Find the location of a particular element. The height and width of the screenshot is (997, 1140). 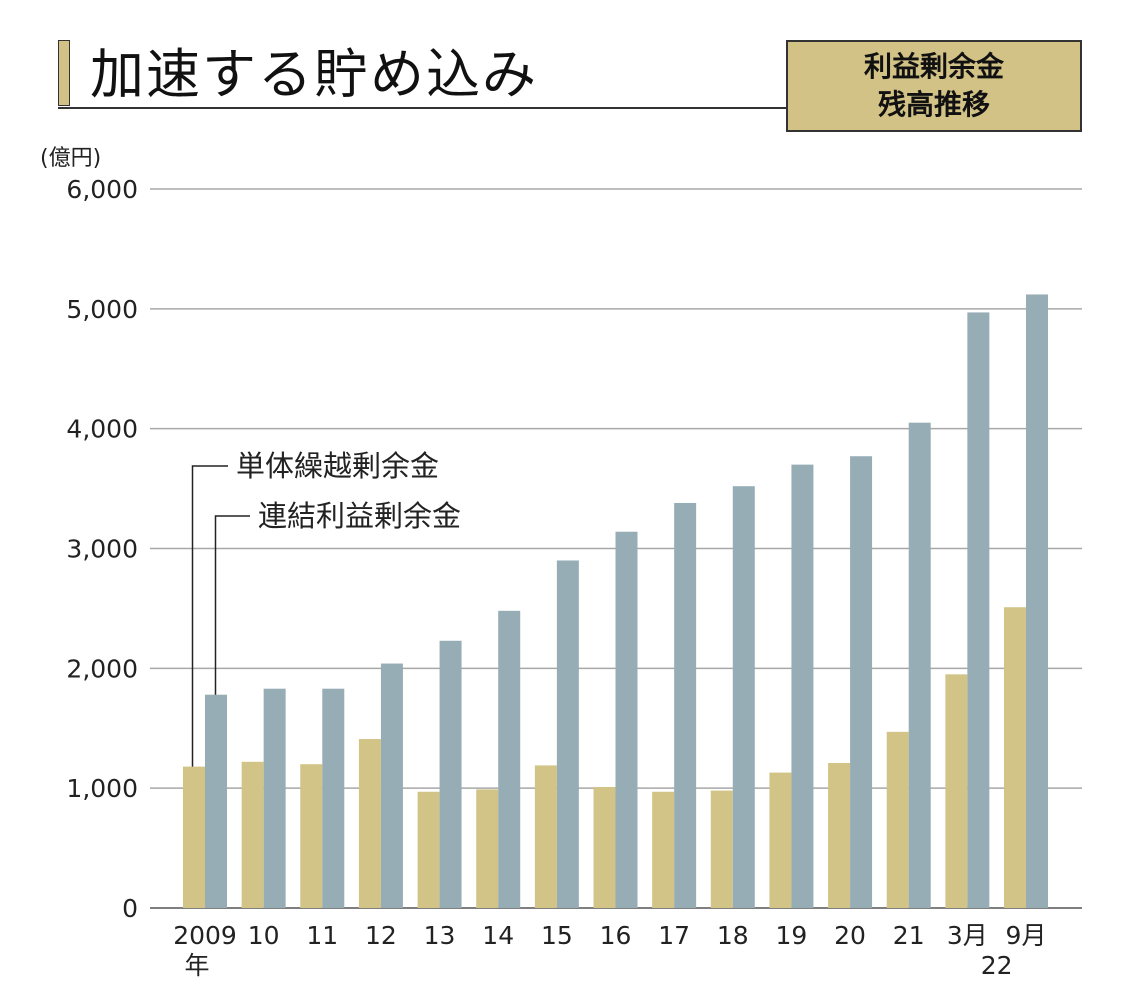

legend-label-consolidated: 連結利益剰余金 is located at coordinates (359, 516).